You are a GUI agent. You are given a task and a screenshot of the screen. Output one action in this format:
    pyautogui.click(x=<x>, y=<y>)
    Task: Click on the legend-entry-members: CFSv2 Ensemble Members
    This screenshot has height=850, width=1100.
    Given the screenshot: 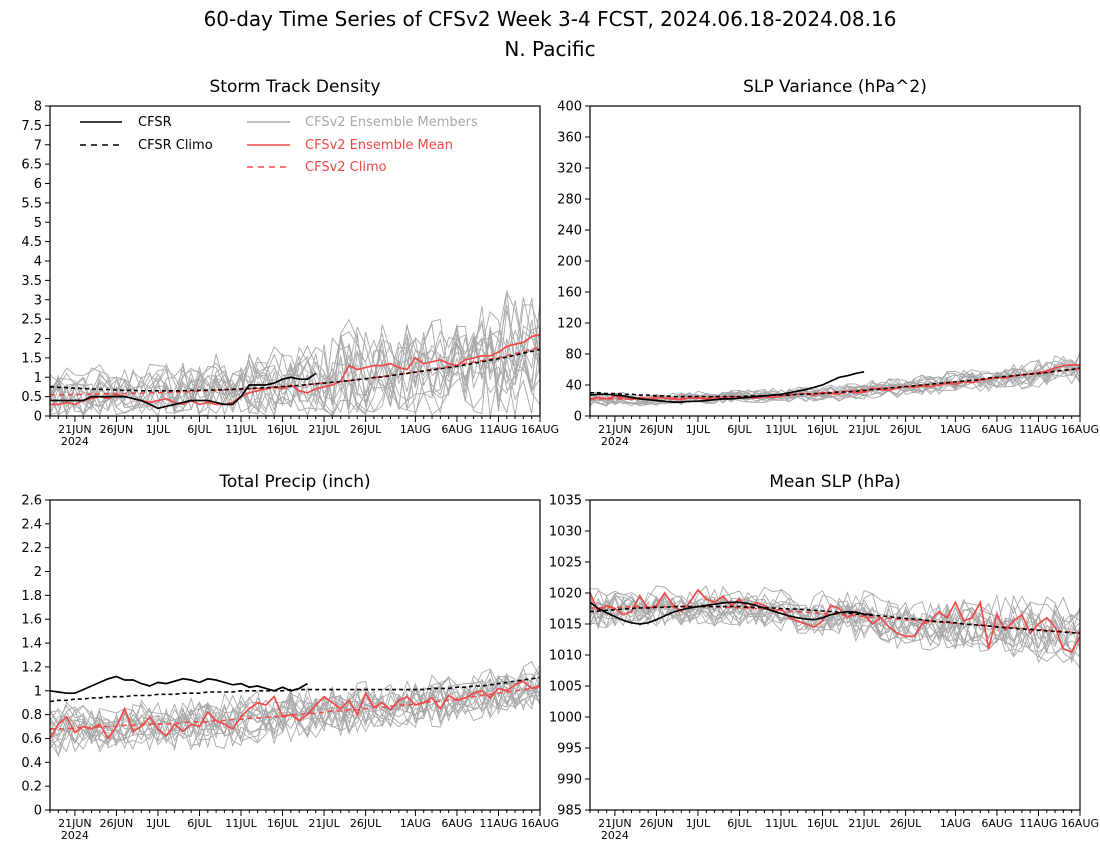 What is the action you would take?
    pyautogui.click(x=362, y=122)
    